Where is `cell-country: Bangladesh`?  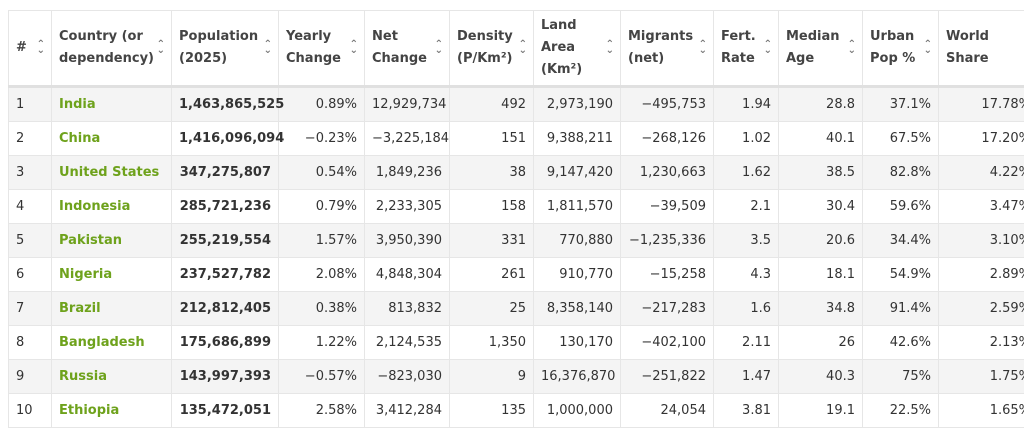 cell-country: Bangladesh is located at coordinates (112, 343).